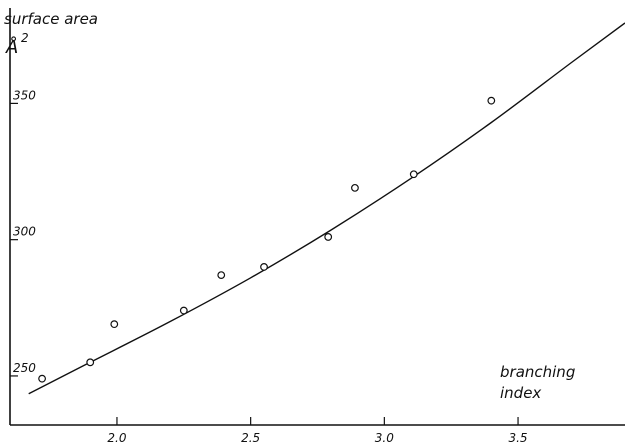 The image size is (625, 448). Describe the element at coordinates (250, 438) in the screenshot. I see `x-tick-label: 2.5` at that location.